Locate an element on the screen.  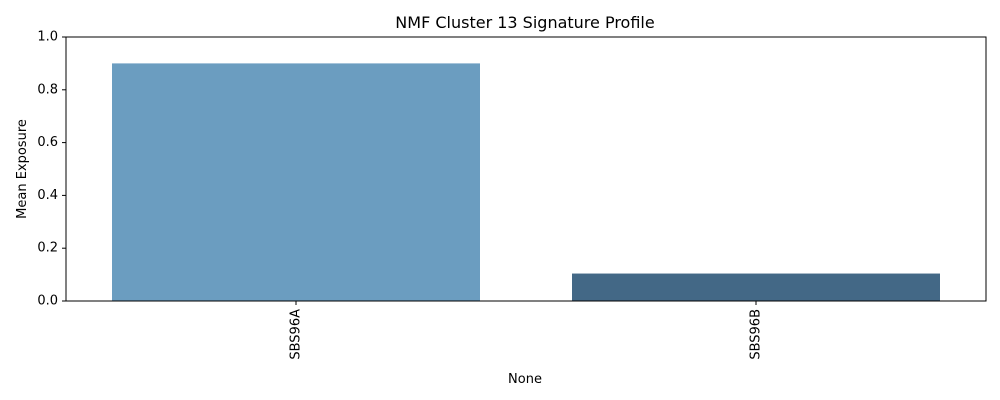
y-tick-label: 0.0 is located at coordinates (47, 301).